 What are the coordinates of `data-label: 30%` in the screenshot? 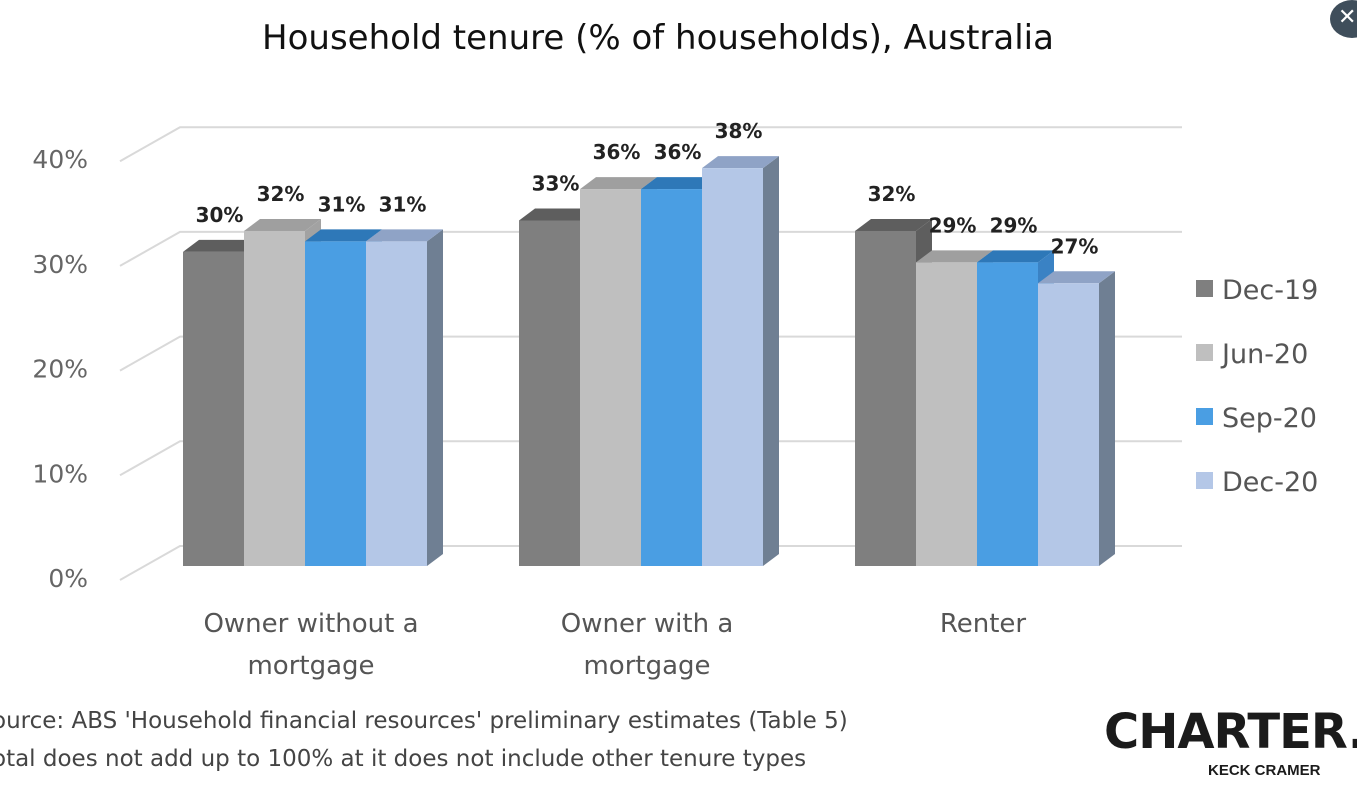 It's located at (220, 215).